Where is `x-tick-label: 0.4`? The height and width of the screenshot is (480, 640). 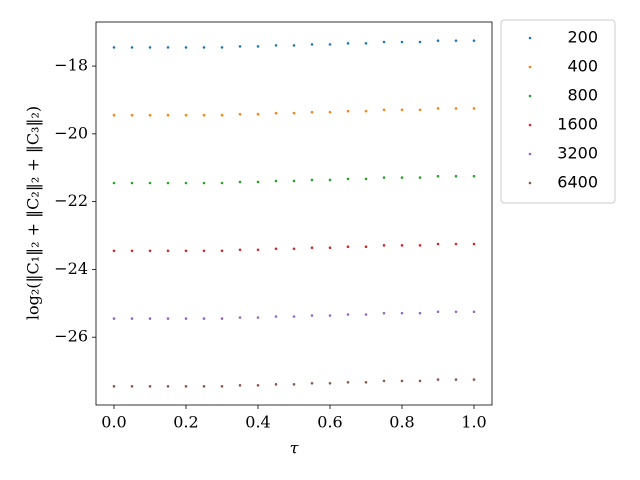 x-tick-label: 0.4 is located at coordinates (257, 422).